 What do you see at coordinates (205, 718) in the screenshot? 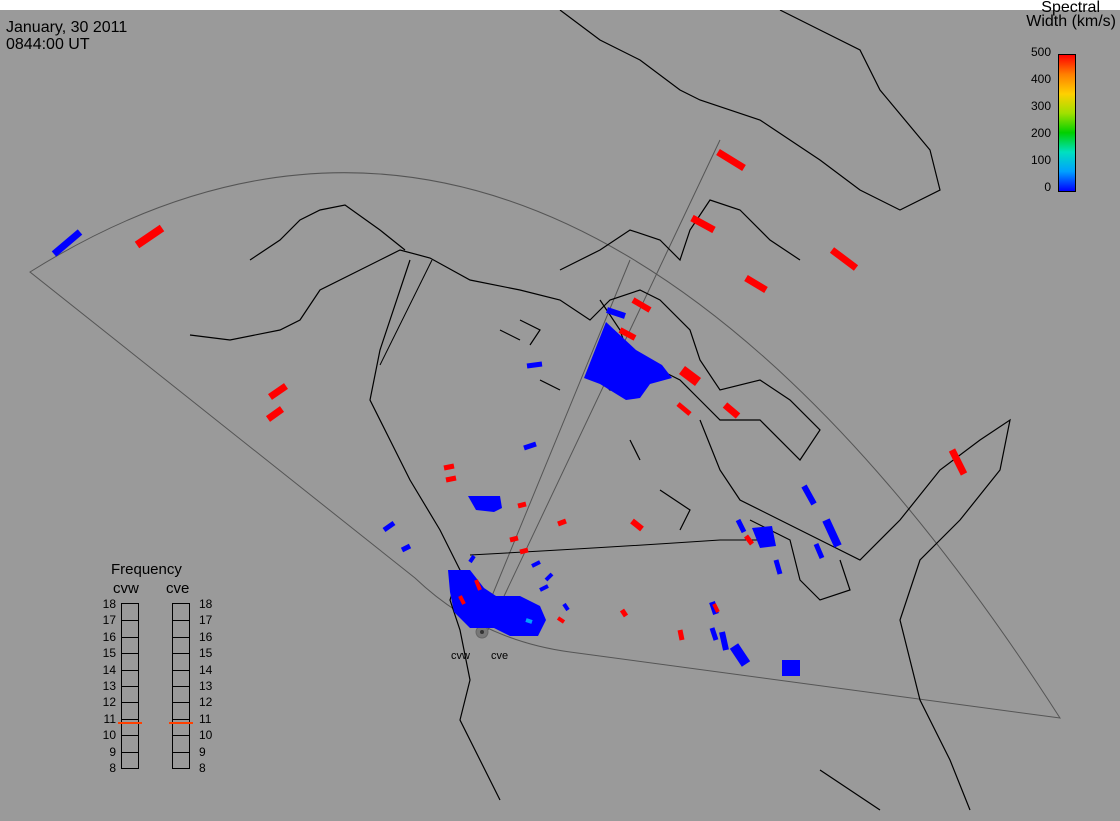
I see `frequency-tick-label: 11` at bounding box center [205, 718].